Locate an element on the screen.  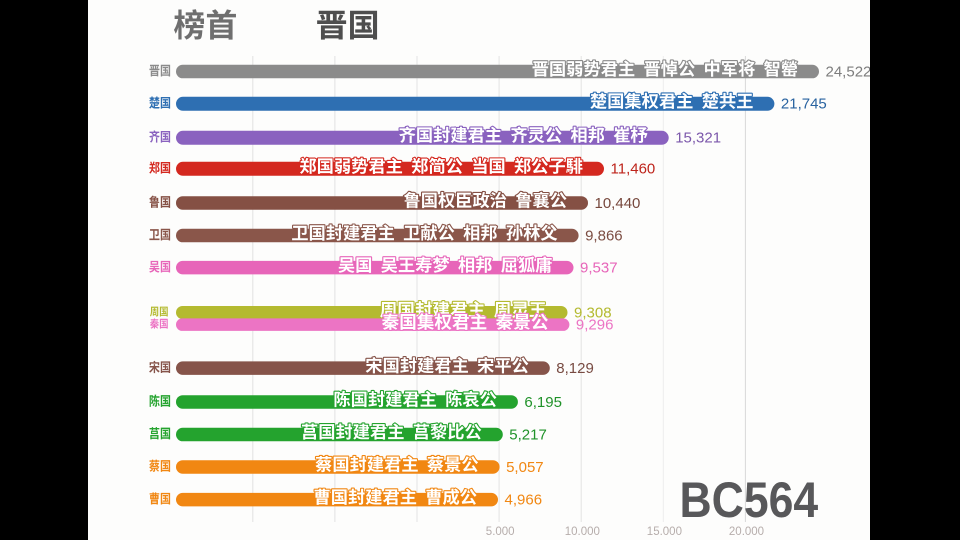
svg-text: 9,308 is located at coordinates (593, 312).